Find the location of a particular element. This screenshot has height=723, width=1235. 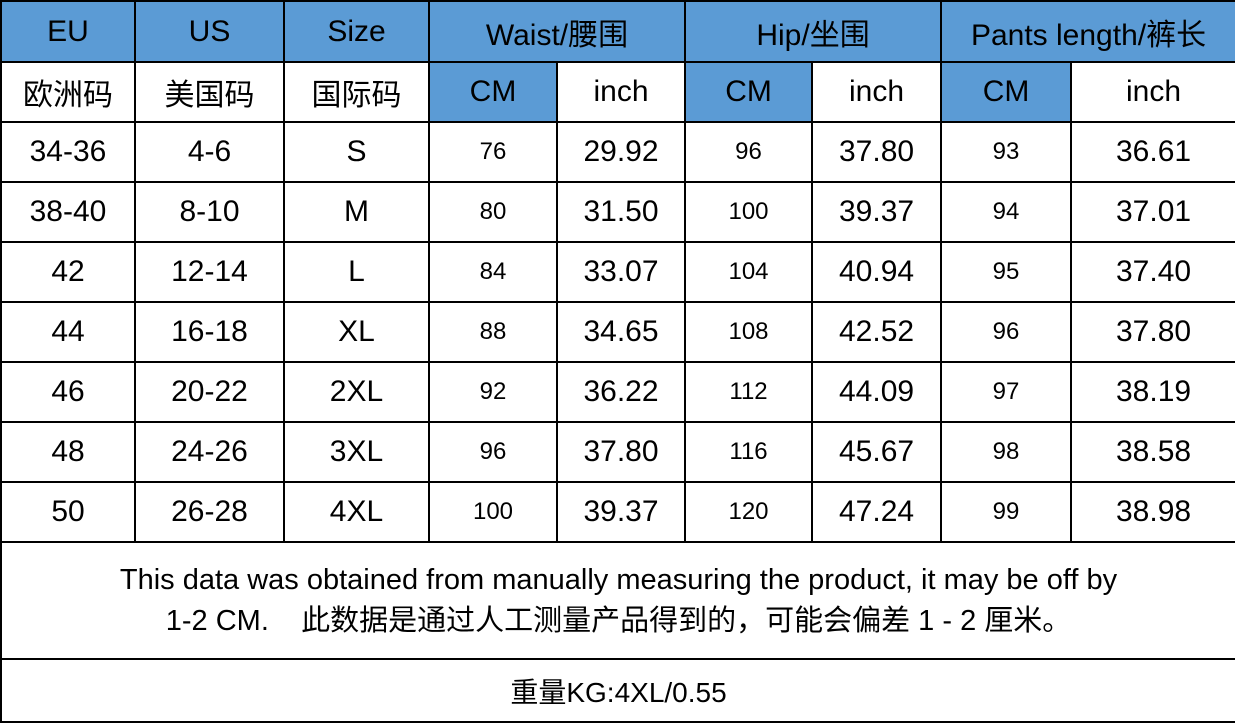

cell-size: 3XL is located at coordinates (356, 452).